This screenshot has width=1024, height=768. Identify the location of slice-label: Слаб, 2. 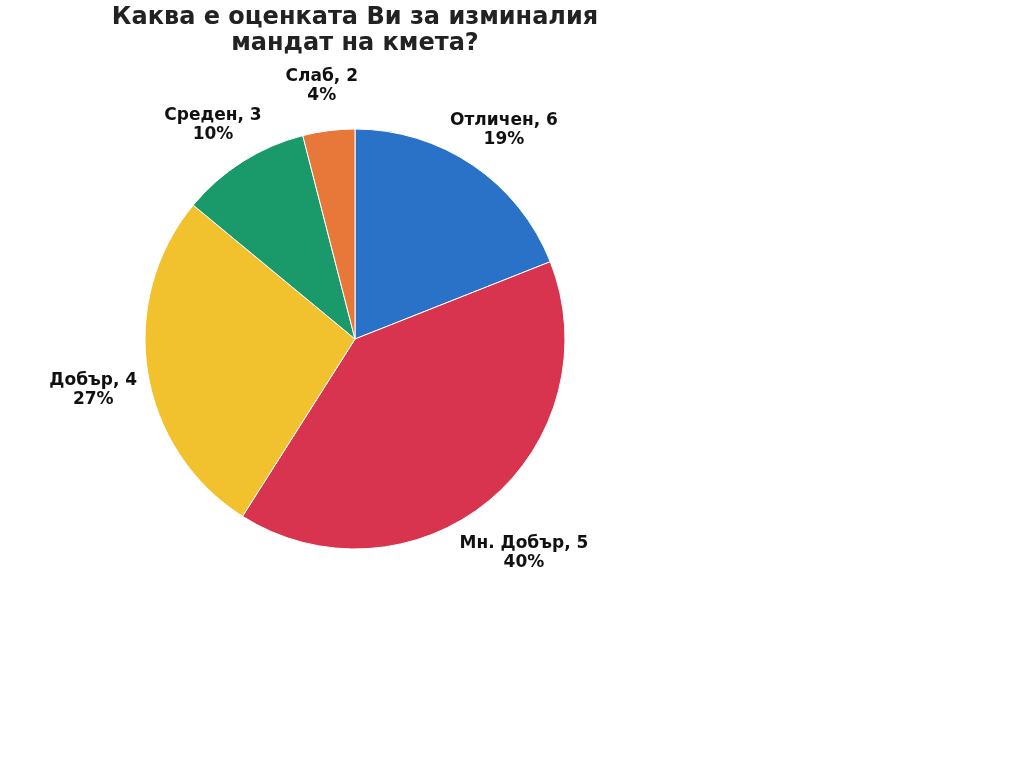
(322, 75).